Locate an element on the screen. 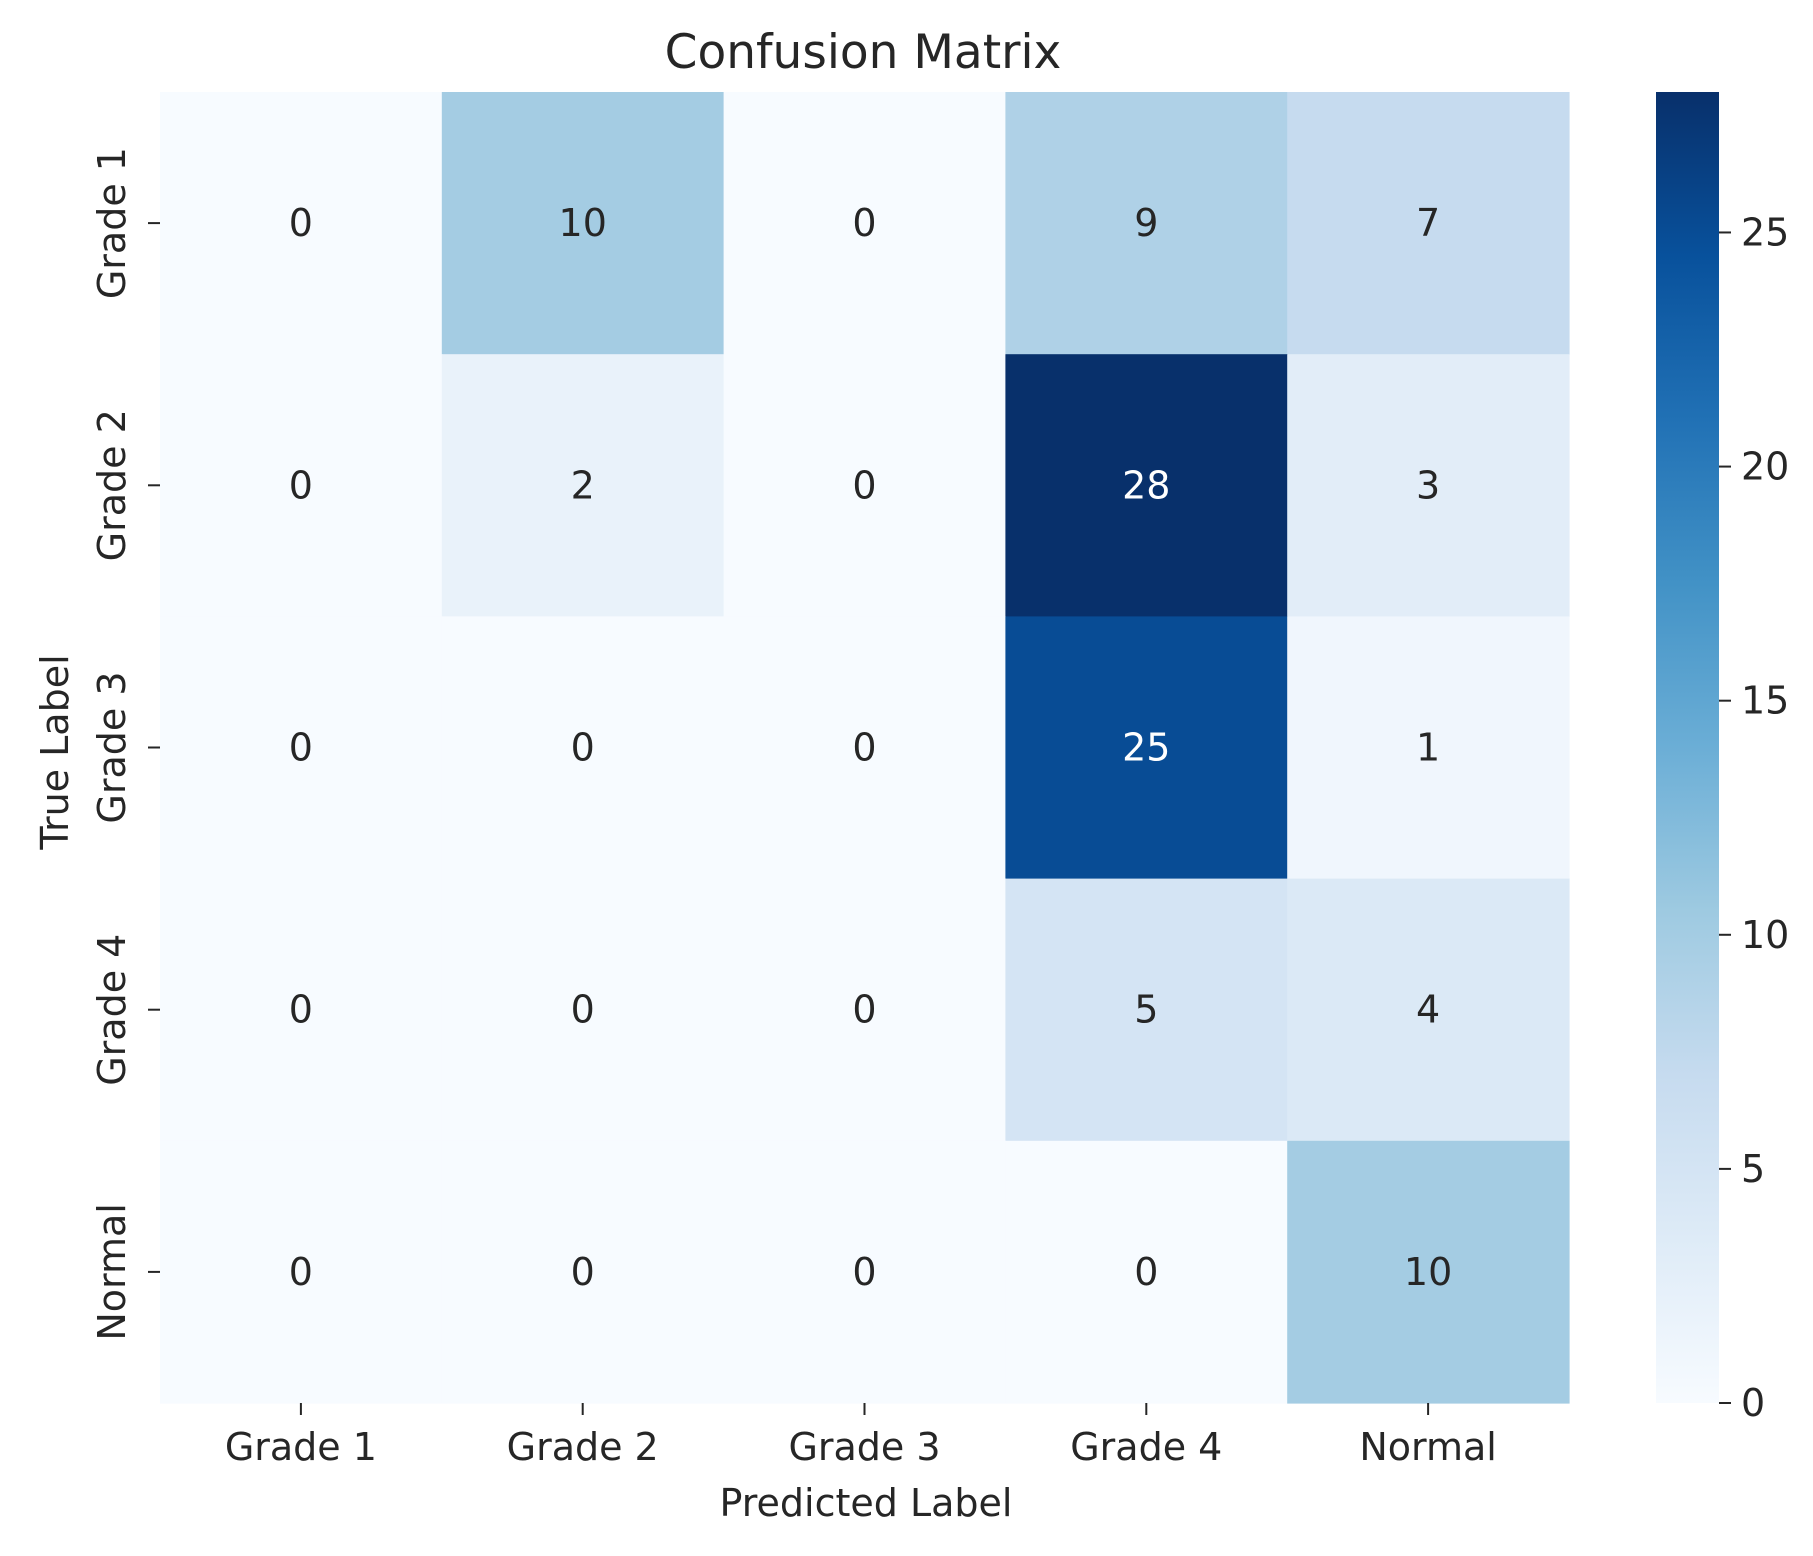 The image size is (1813, 1556). colorbar is located at coordinates (1687, 747).